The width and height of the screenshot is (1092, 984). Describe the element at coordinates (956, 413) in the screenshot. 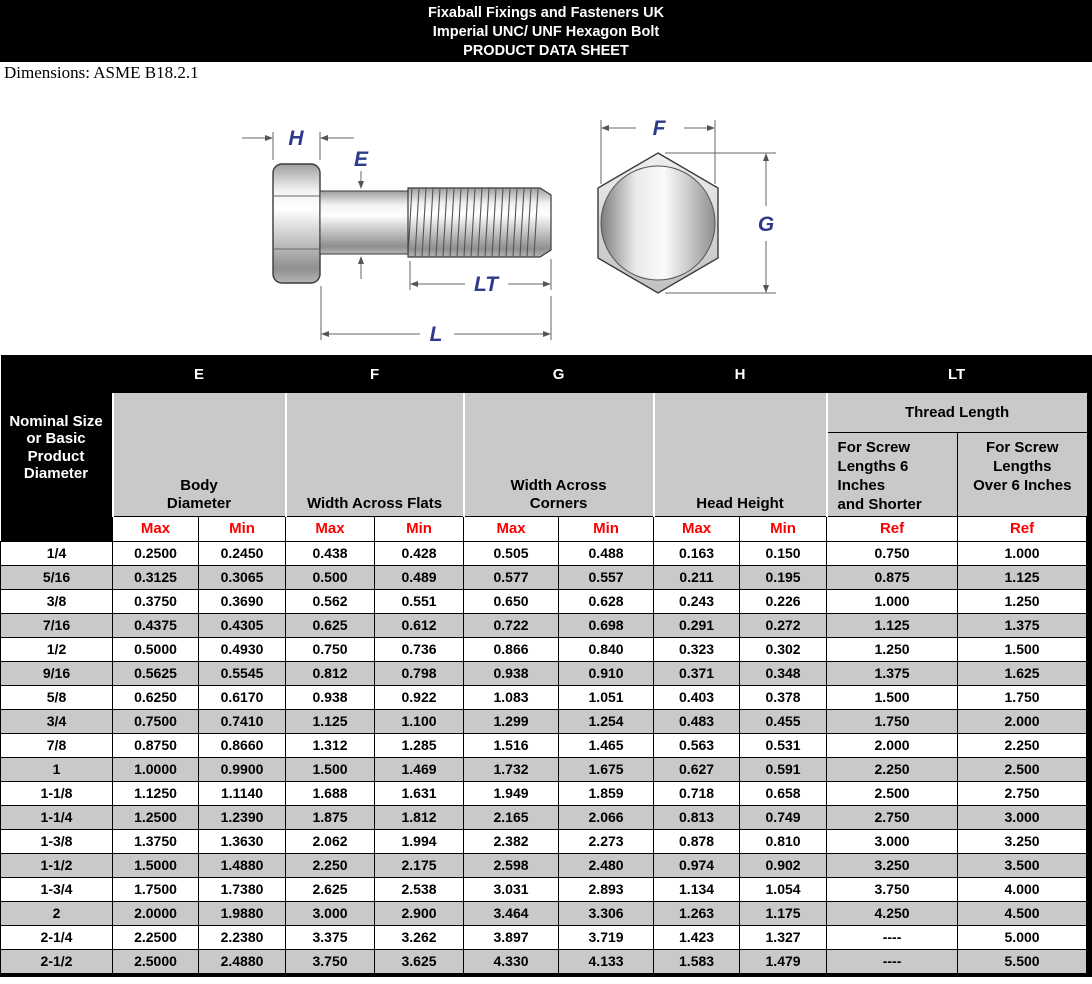

I see `group-label-thread-length: Thread Length` at that location.